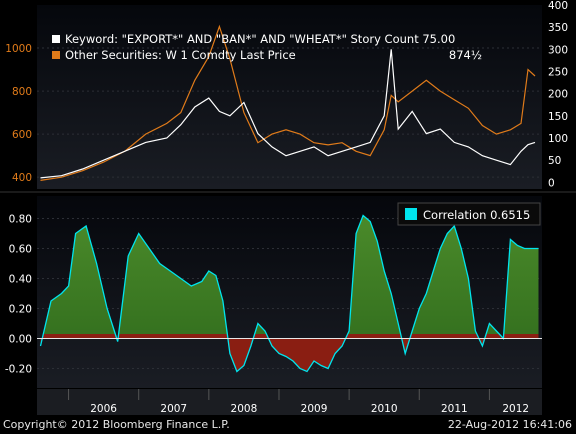  Describe the element at coordinates (22, 92) in the screenshot. I see `left-tick-label: 800` at that location.